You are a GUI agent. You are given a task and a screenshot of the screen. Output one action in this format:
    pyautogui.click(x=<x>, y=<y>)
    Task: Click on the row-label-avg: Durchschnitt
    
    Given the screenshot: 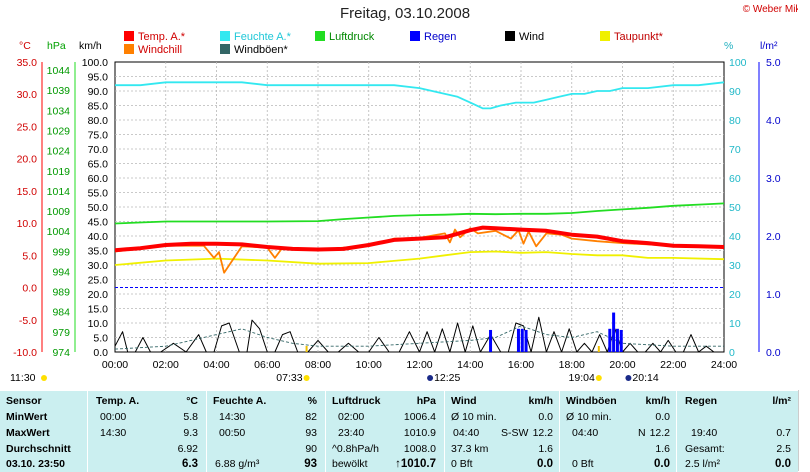 What is the action you would take?
    pyautogui.click(x=38, y=449)
    